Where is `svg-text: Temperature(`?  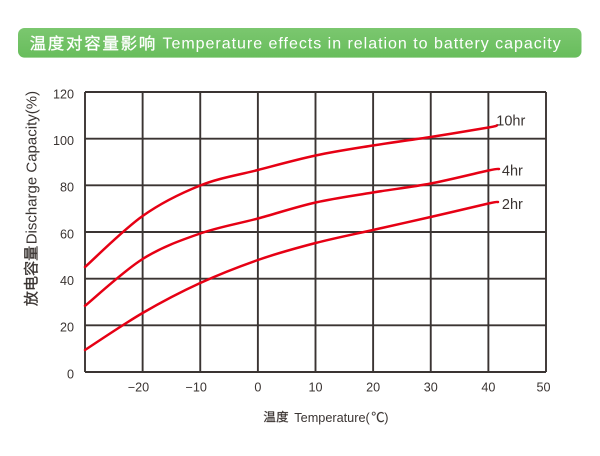
svg-text: Temperature( is located at coordinates (332, 418).